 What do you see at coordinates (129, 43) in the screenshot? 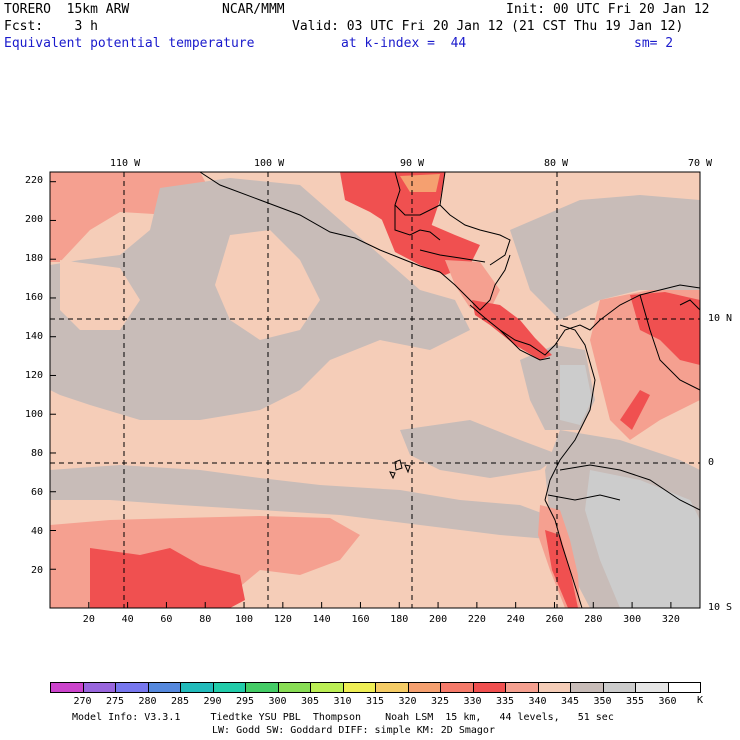
I see `field-name: Equivalent potential temperature` at bounding box center [129, 43].